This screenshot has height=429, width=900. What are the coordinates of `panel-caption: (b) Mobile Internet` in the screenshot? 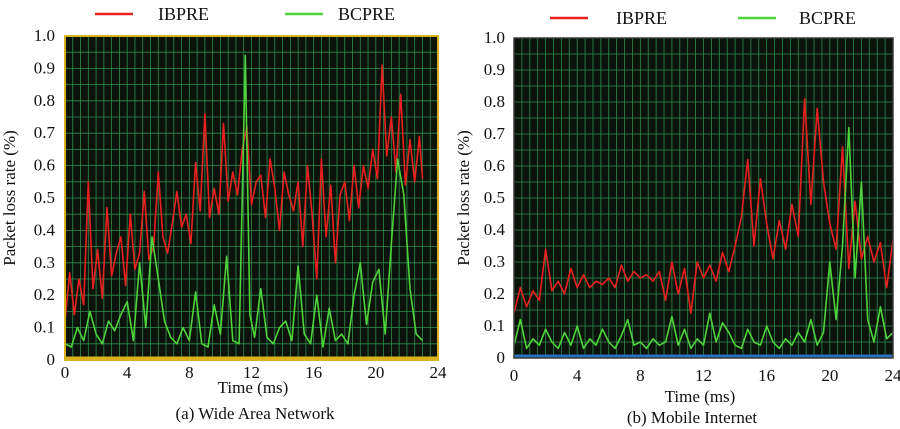 It's located at (692, 417).